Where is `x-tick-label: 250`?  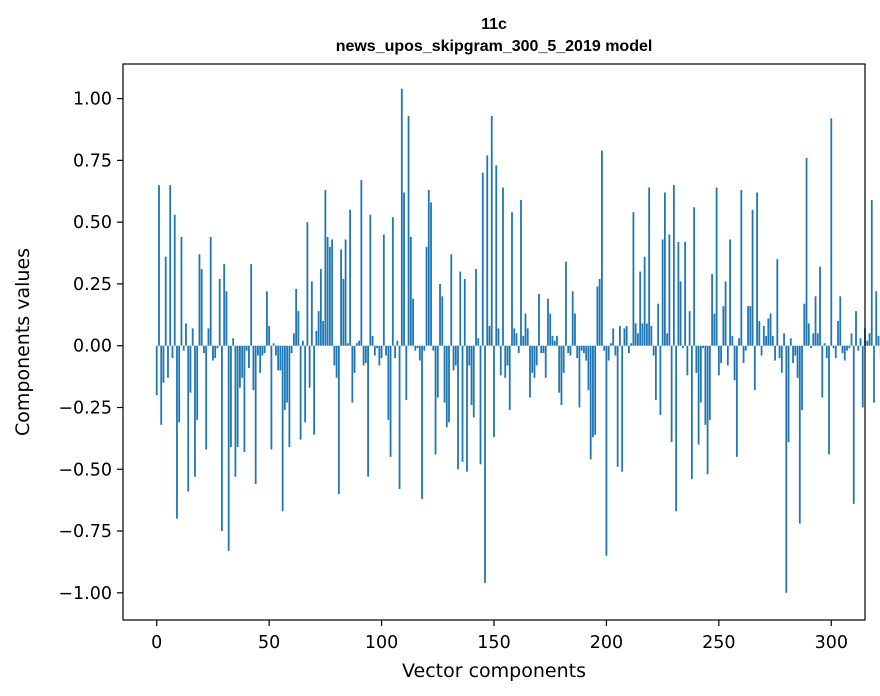
x-tick-label: 250 is located at coordinates (718, 643).